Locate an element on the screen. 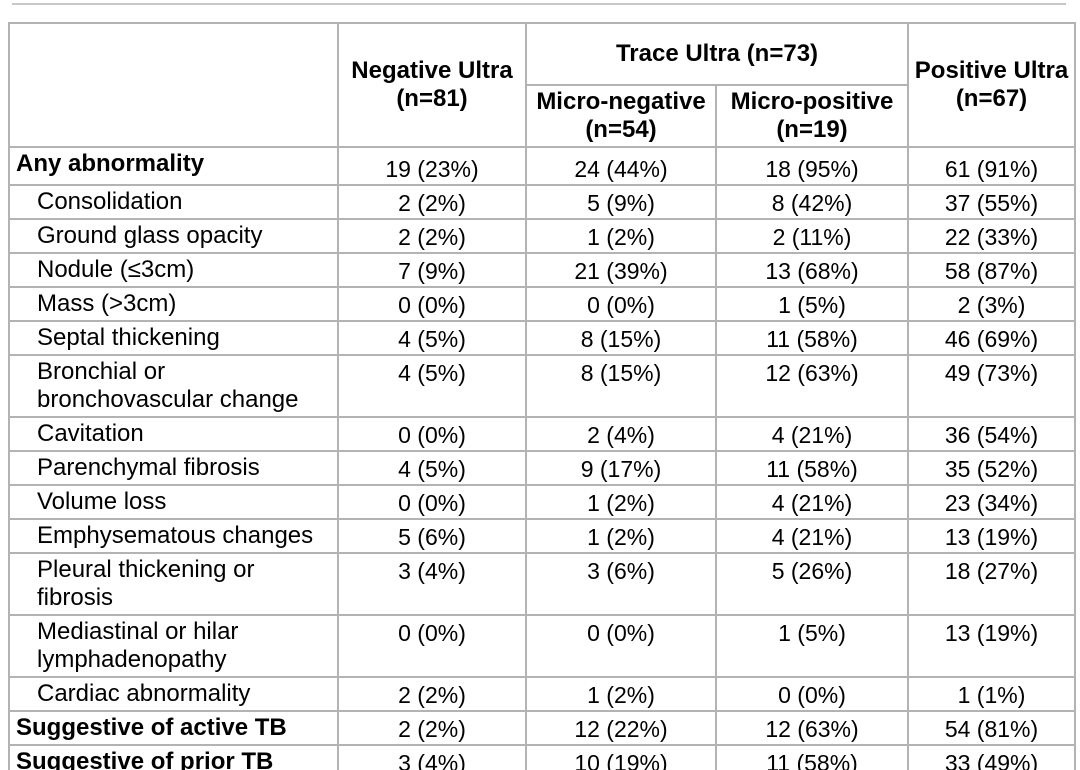 Image resolution: width=1080 pixels, height=770 pixels. cell-value: 8 (42%) is located at coordinates (812, 202).